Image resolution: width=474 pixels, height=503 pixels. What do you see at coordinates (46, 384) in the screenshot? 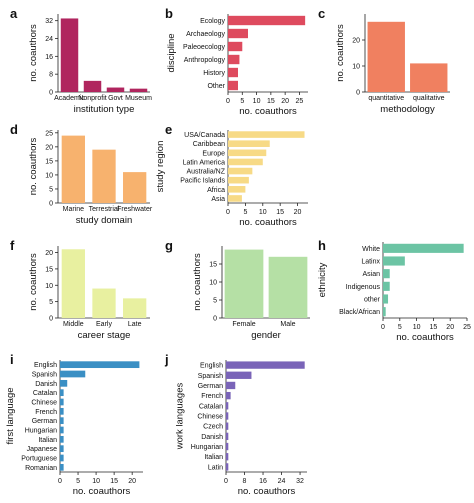
I see `y-tick-label-i-2: Danish` at bounding box center [46, 384].